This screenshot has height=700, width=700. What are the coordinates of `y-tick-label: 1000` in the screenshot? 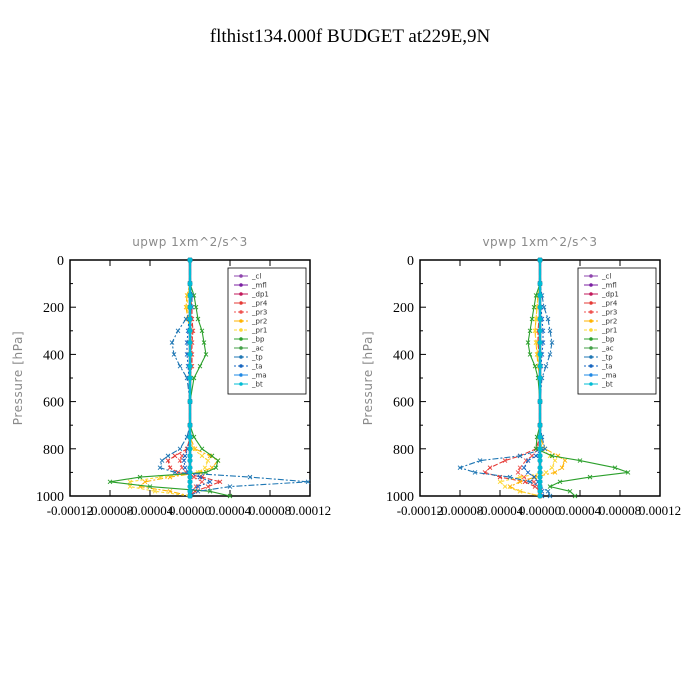 It's located at (400, 497).